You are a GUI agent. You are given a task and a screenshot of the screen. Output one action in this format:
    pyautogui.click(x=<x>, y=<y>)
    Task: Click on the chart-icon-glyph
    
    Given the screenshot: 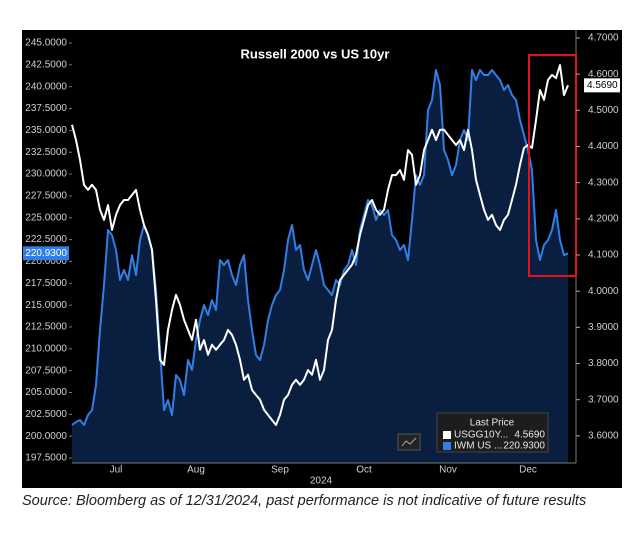 What is the action you would take?
    pyautogui.click(x=409, y=442)
    